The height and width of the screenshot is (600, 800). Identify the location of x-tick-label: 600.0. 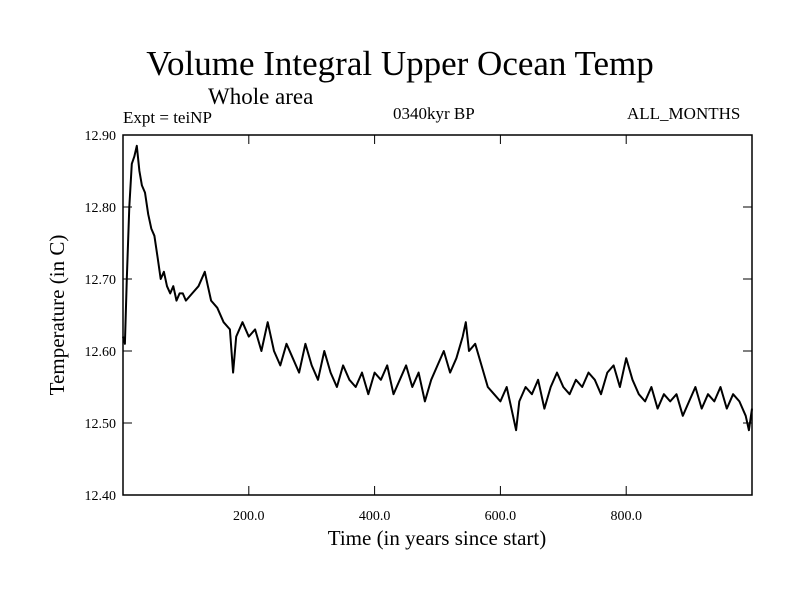
(501, 516).